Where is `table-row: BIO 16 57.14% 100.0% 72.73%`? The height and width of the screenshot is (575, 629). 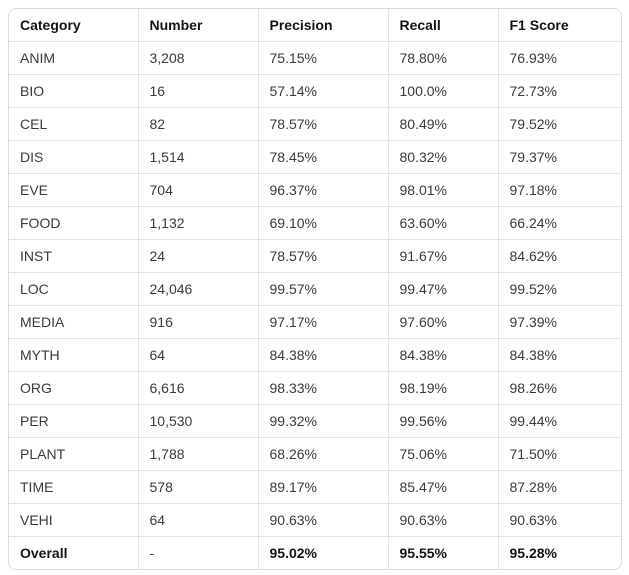
table-row: BIO 16 57.14% 100.0% 72.73% is located at coordinates (315, 91).